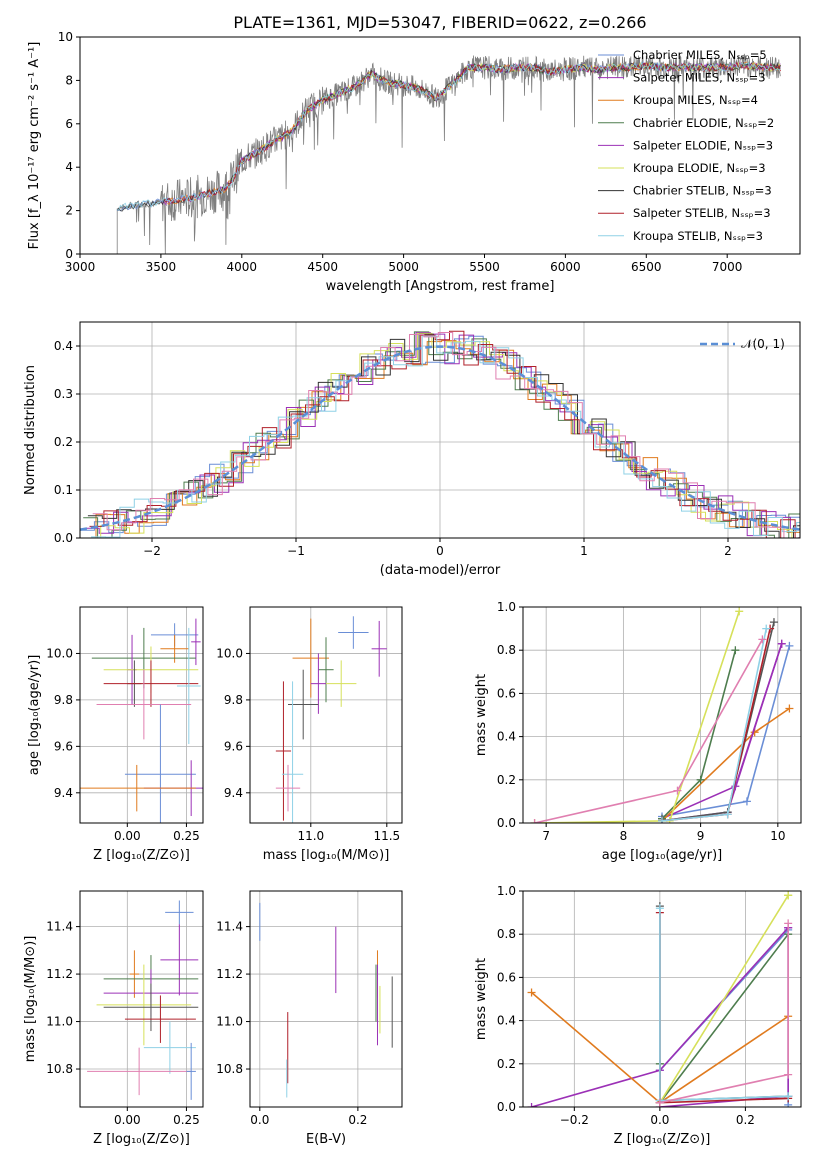  Describe the element at coordinates (484, 267) in the screenshot. I see `x-tick-label-5: 5500` at that location.